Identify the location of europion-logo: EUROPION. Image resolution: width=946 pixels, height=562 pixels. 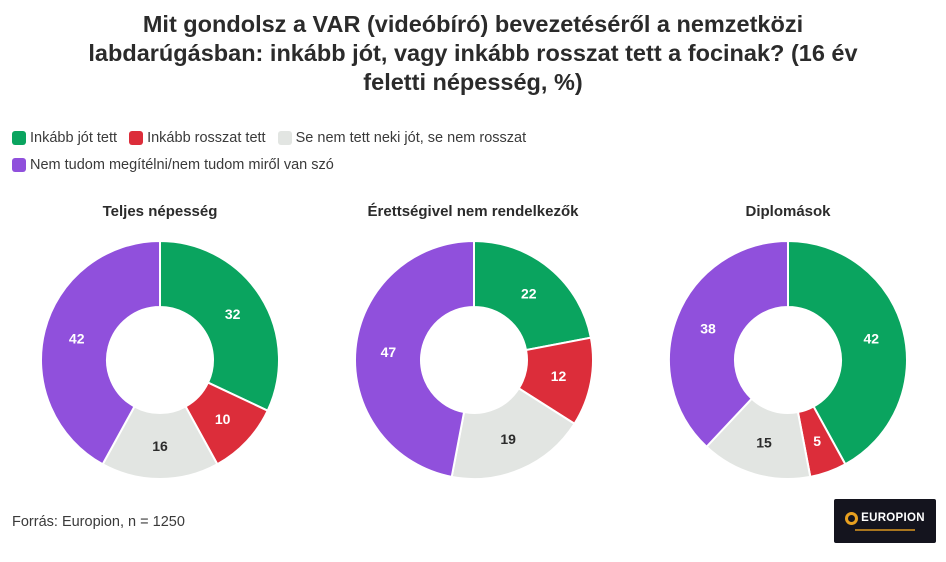
(885, 521).